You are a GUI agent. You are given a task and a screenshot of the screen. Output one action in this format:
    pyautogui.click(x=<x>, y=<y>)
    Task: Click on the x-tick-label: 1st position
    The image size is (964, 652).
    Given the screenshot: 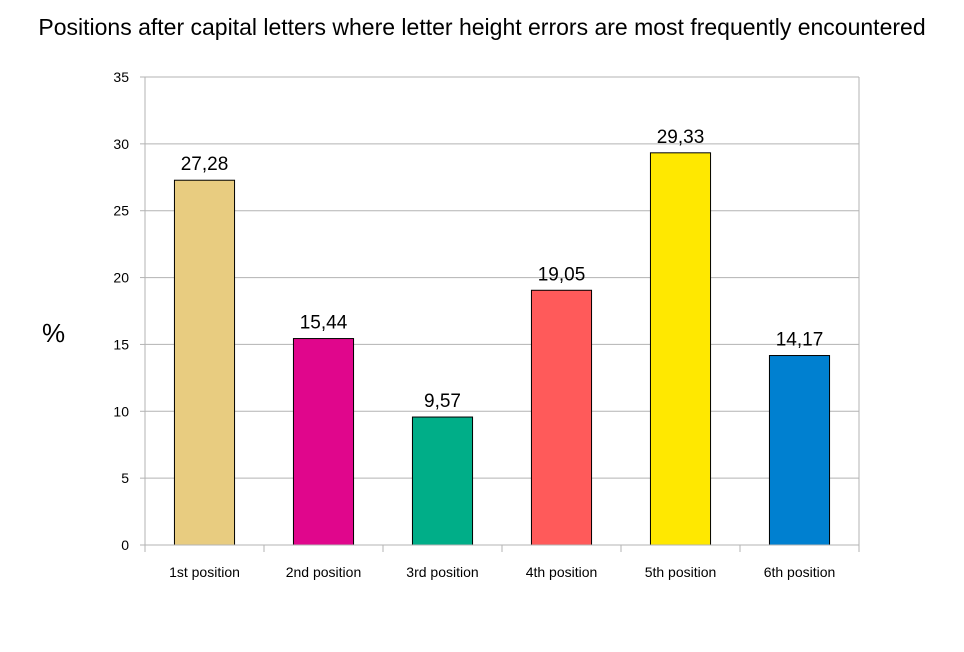 What is the action you would take?
    pyautogui.click(x=204, y=572)
    